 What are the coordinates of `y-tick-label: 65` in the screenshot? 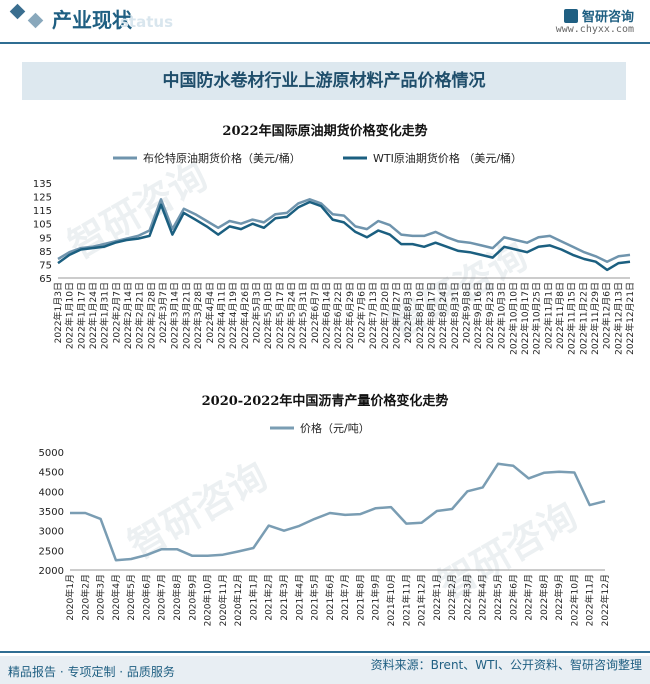 It's located at (45, 279).